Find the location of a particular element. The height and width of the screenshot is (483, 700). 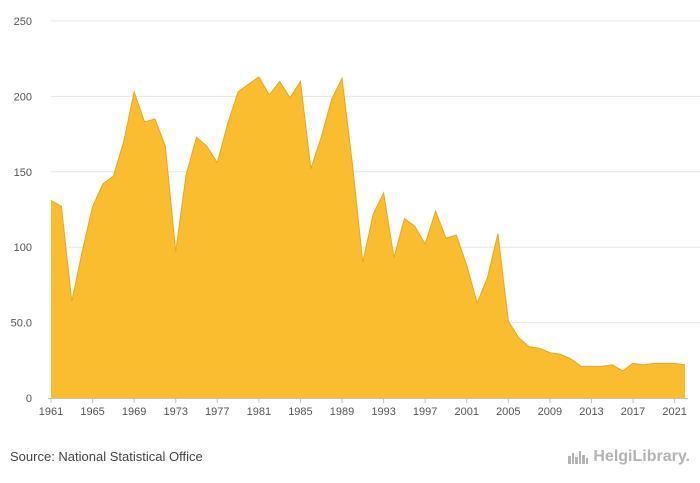

helgi-library-logo: HelgiLibrary. is located at coordinates (628, 457).